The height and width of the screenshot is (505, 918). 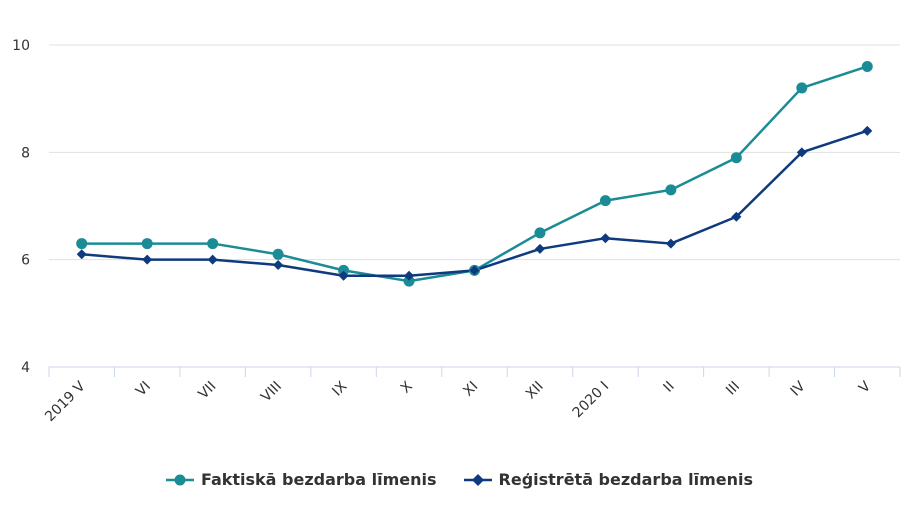 I want to click on x-tick-label: VIII, so click(x=271, y=392).